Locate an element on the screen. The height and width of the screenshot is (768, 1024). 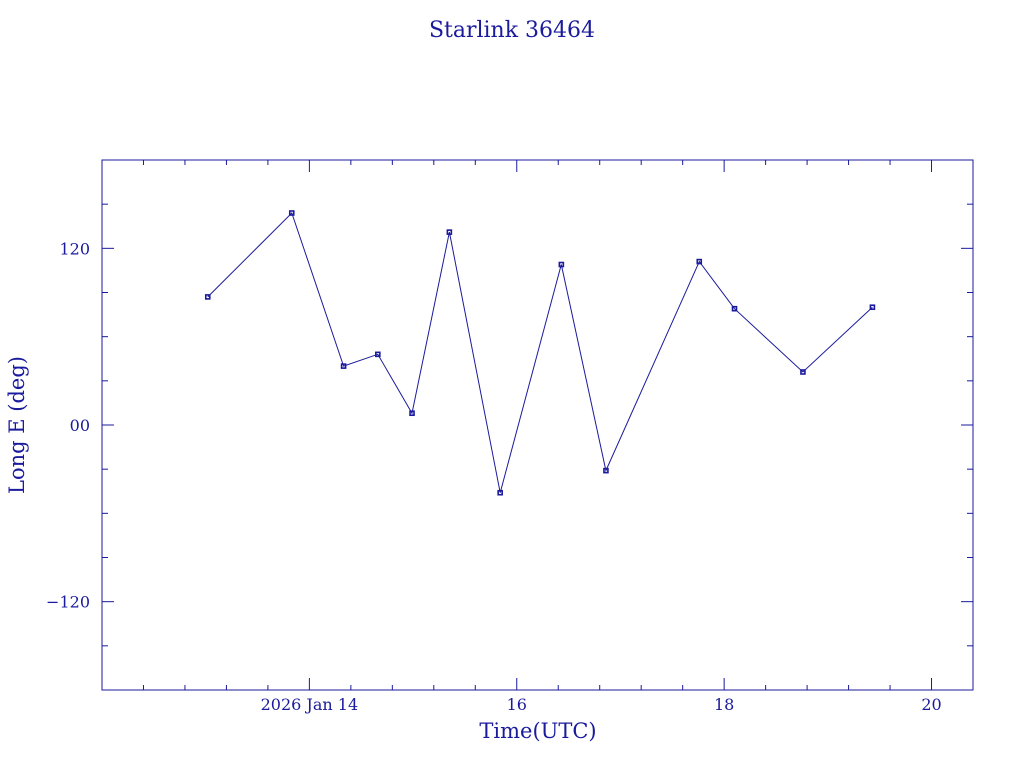
x-tick-label: 20 is located at coordinates (931, 704).